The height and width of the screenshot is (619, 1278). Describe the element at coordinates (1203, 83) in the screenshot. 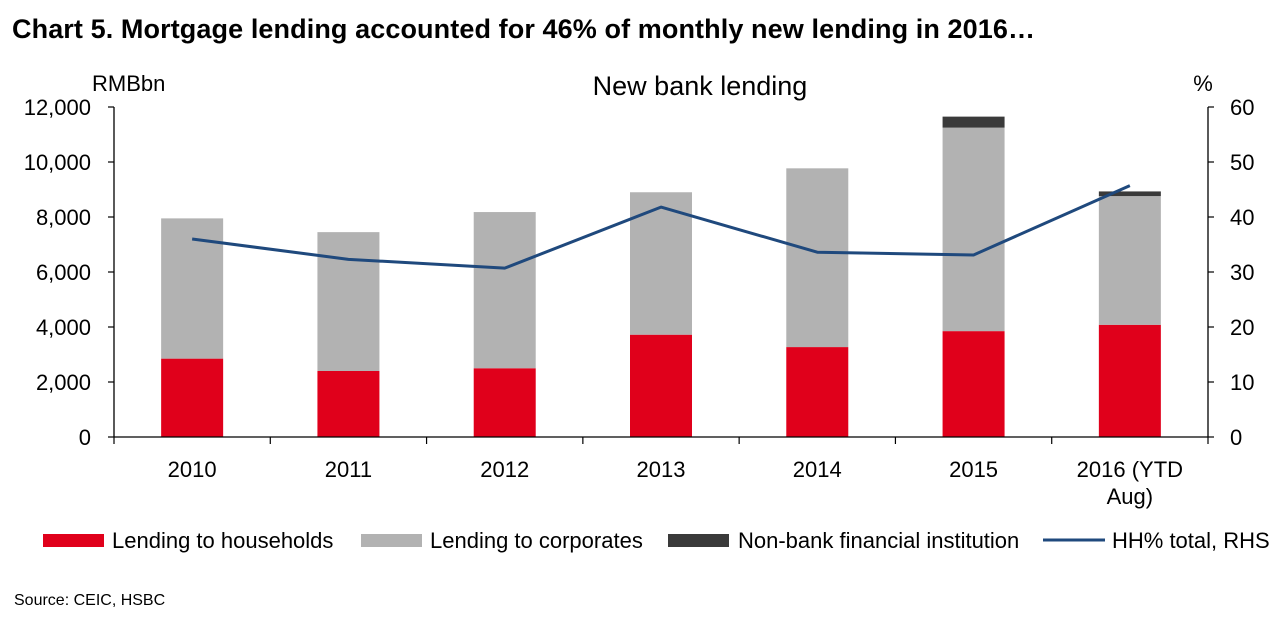

I see `y-axis-right-label: %` at that location.